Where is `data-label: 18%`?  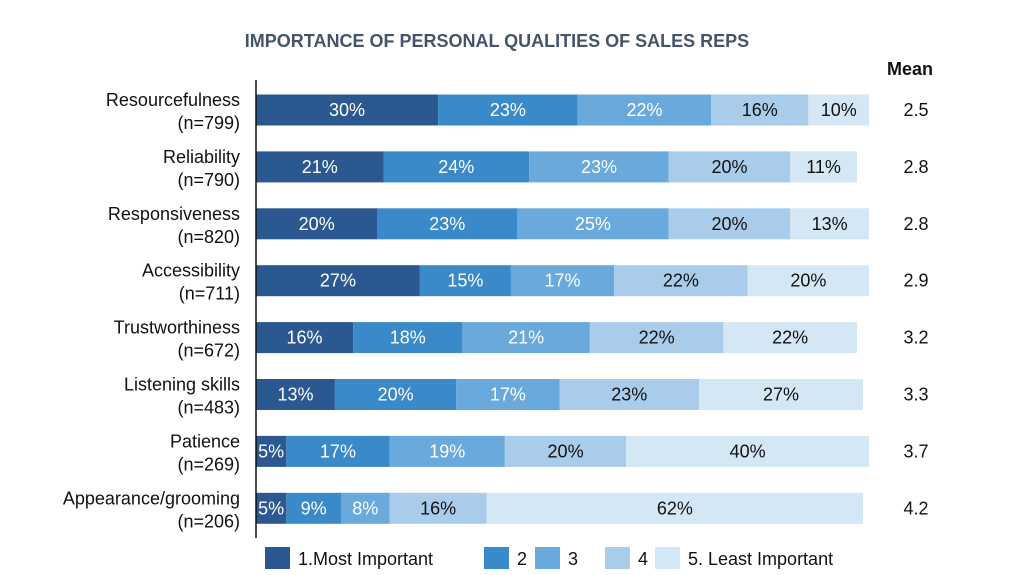
data-label: 18% is located at coordinates (408, 338).